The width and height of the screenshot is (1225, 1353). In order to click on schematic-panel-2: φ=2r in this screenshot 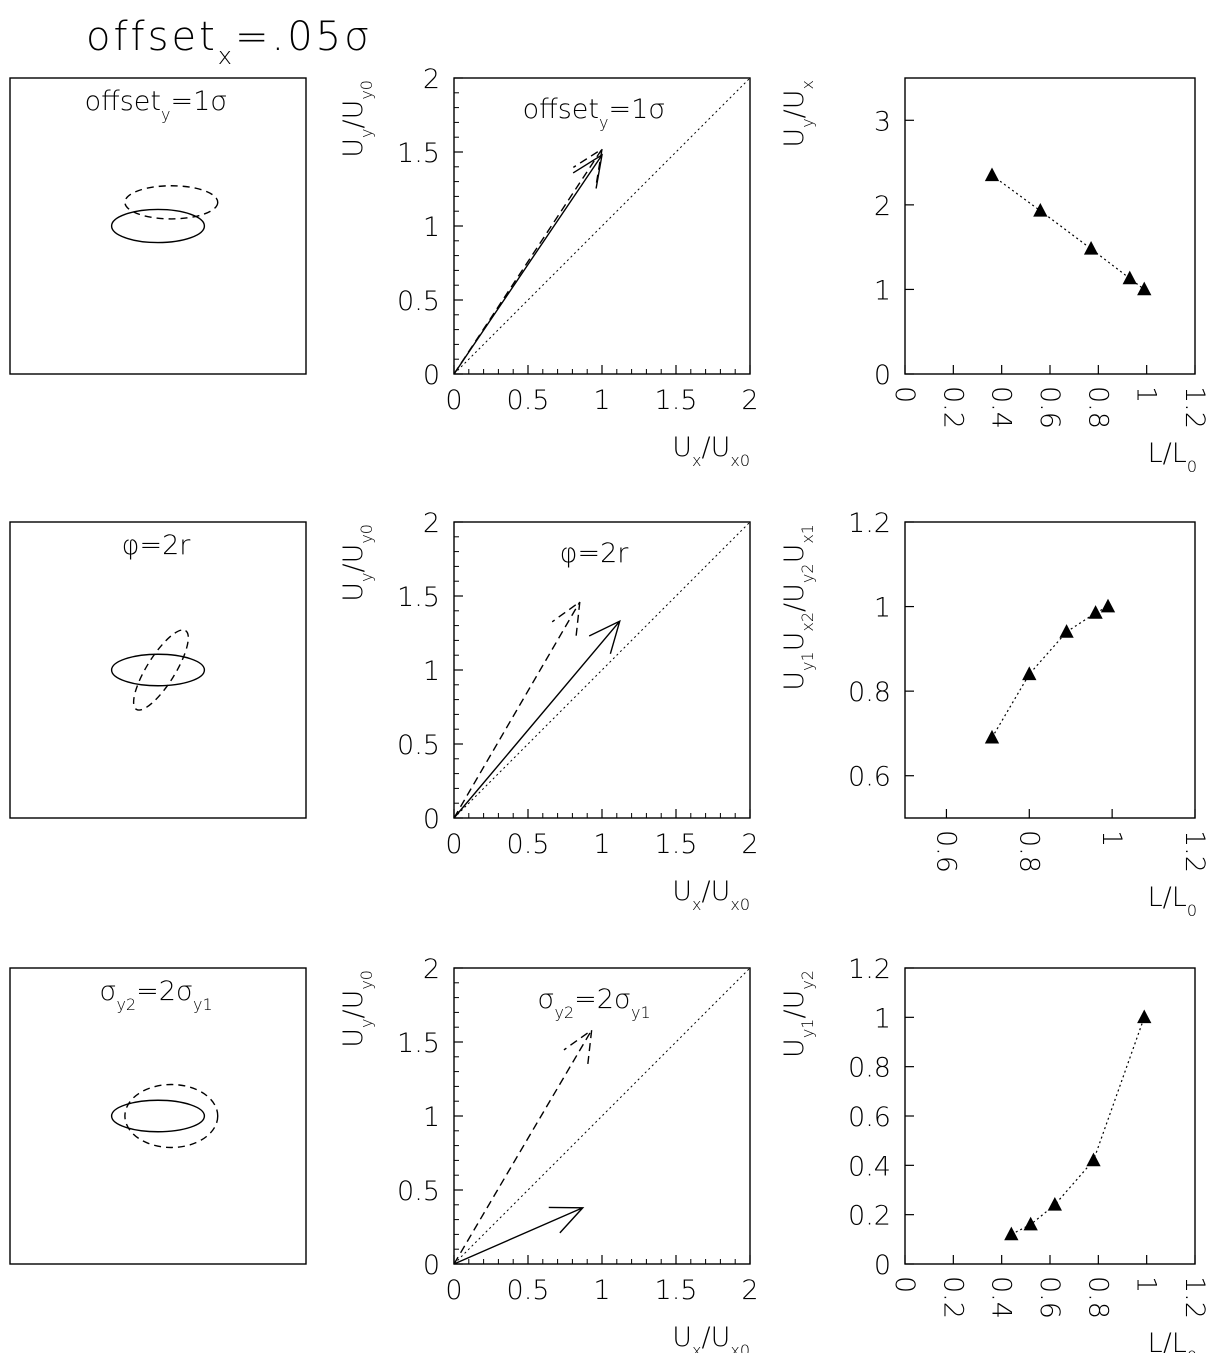, I will do `click(158, 670)`.